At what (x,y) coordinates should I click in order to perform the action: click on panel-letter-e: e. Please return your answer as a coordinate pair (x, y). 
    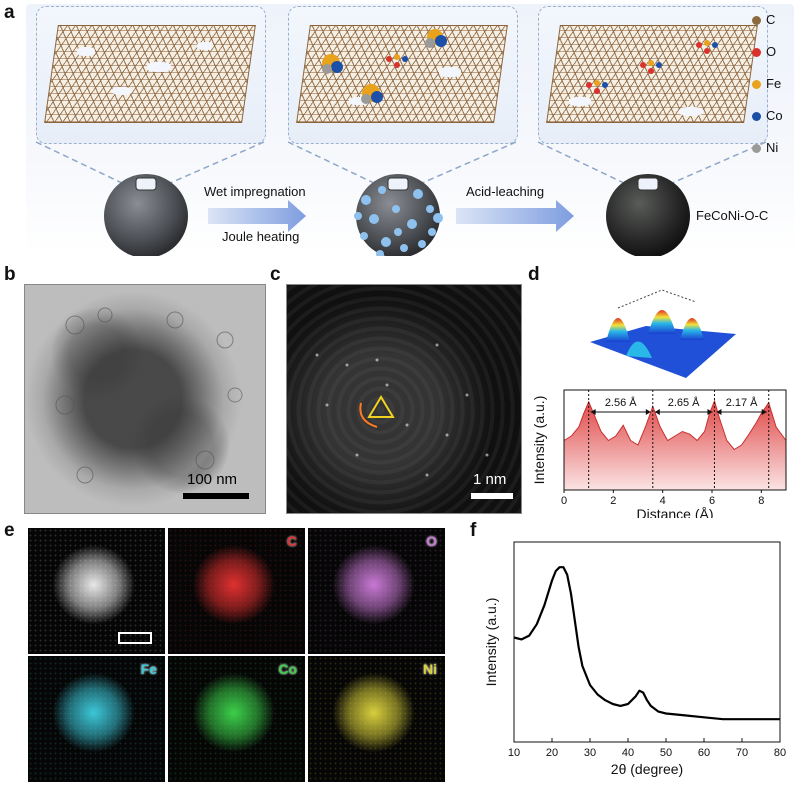
    Looking at the image, I should click on (9, 530).